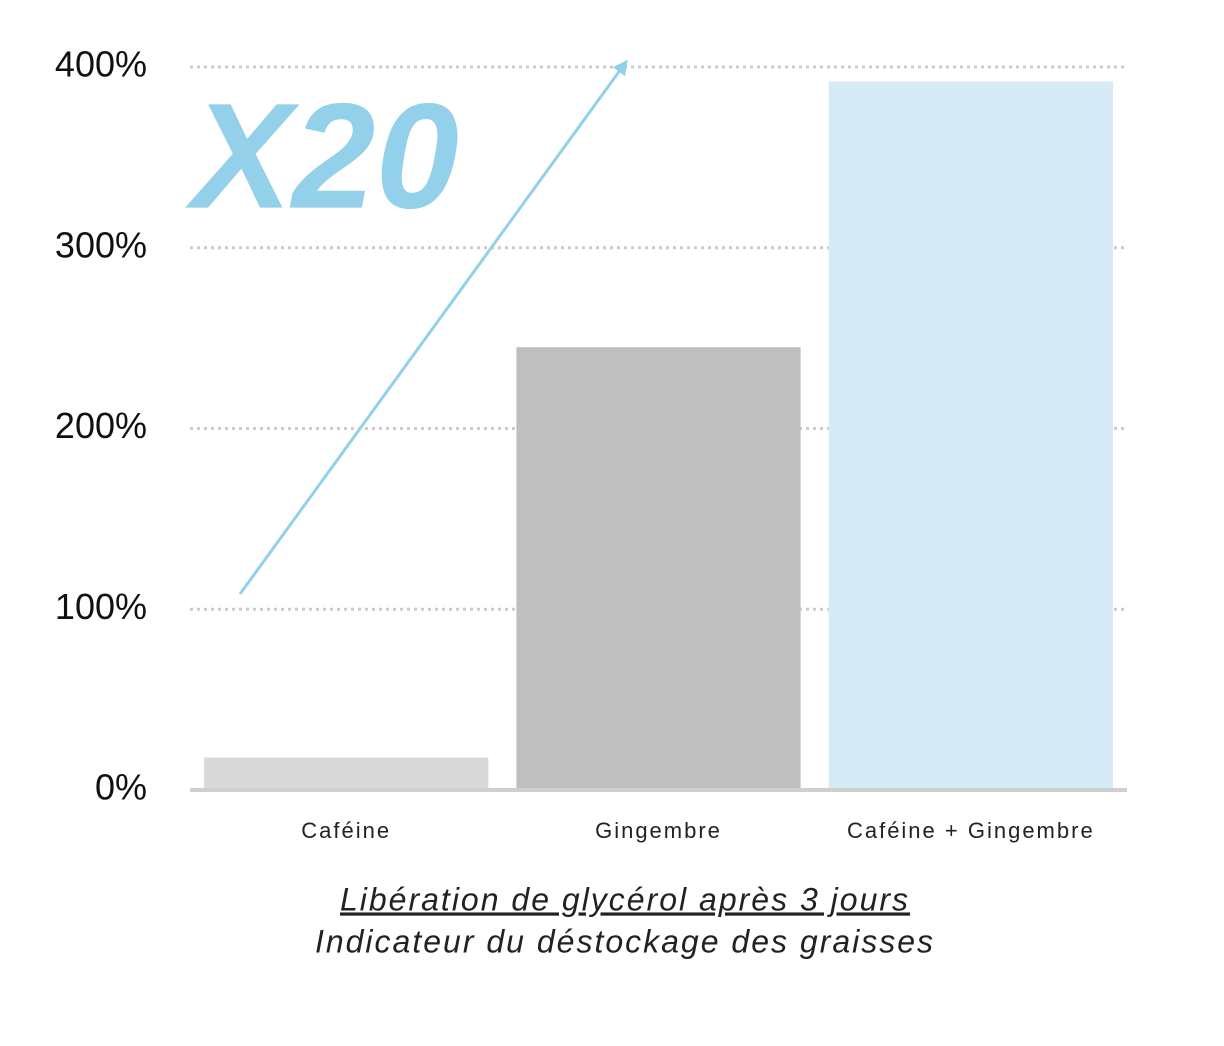 This screenshot has width=1224, height=1046. What do you see at coordinates (971, 830) in the screenshot?
I see `x-tick-label: Caféine + Gingembre` at bounding box center [971, 830].